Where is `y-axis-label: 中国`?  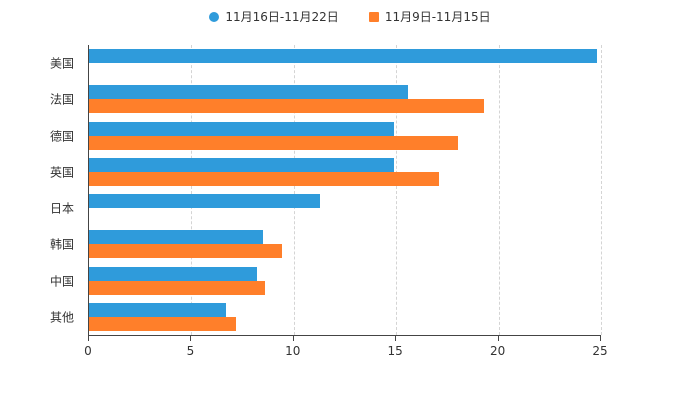
y-axis-label: 中国 is located at coordinates (61, 281).